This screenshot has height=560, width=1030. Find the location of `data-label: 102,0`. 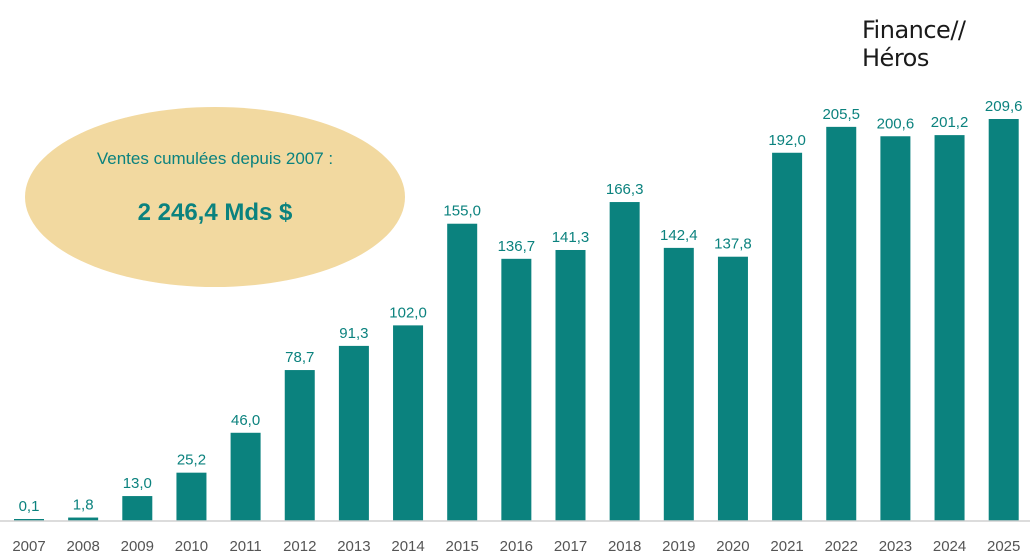

data-label: 102,0 is located at coordinates (408, 312).